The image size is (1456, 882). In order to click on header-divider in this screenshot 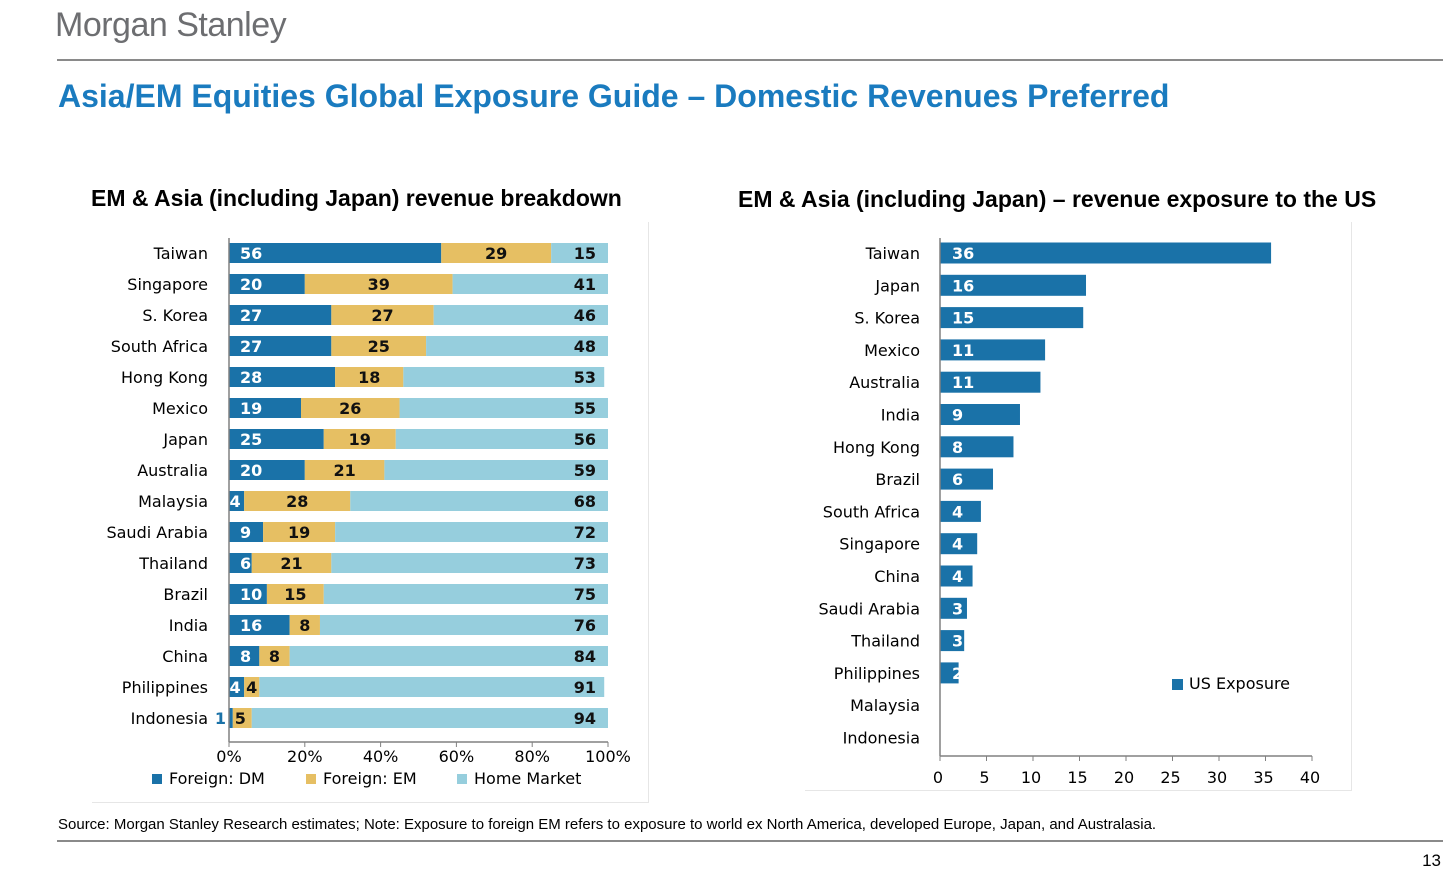, I will do `click(750, 60)`.